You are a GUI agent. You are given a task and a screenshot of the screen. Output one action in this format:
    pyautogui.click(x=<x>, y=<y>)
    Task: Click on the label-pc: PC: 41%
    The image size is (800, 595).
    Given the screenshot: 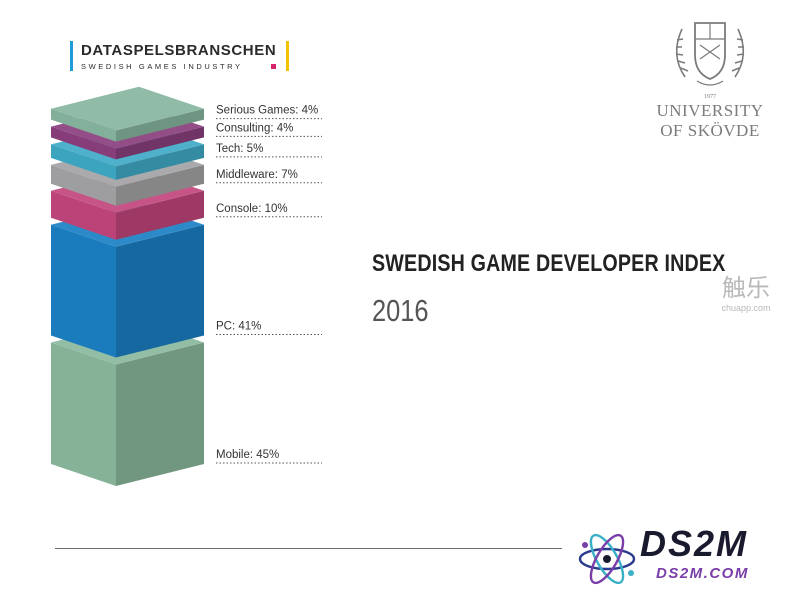 What is the action you would take?
    pyautogui.click(x=238, y=327)
    